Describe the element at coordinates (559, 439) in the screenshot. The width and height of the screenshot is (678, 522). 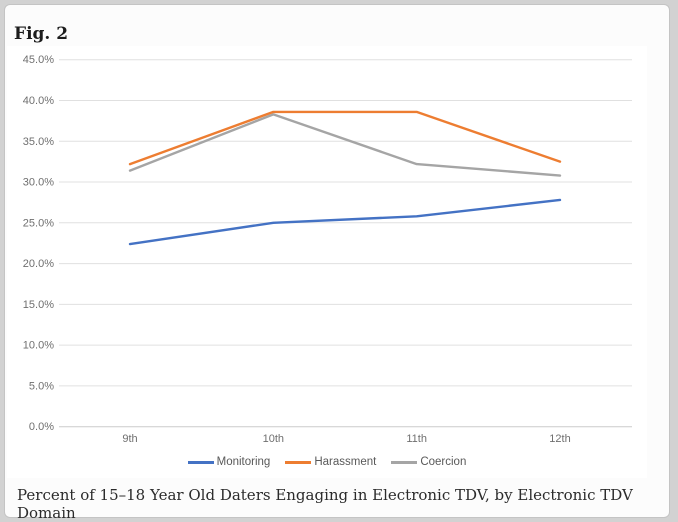
I see `x-tick-label: 12th` at that location.